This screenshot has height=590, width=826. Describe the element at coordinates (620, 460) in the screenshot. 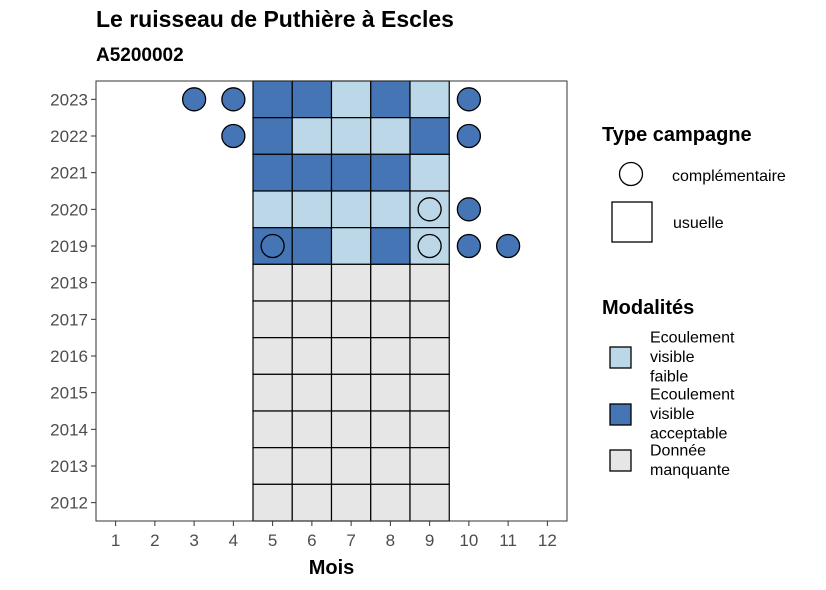

I see `legend-key-manquante` at that location.